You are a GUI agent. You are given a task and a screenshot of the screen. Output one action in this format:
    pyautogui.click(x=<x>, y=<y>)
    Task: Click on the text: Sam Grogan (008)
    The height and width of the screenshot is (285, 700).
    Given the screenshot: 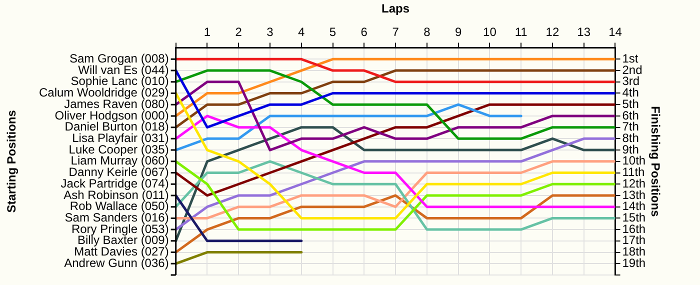 What is the action you would take?
    pyautogui.click(x=119, y=58)
    